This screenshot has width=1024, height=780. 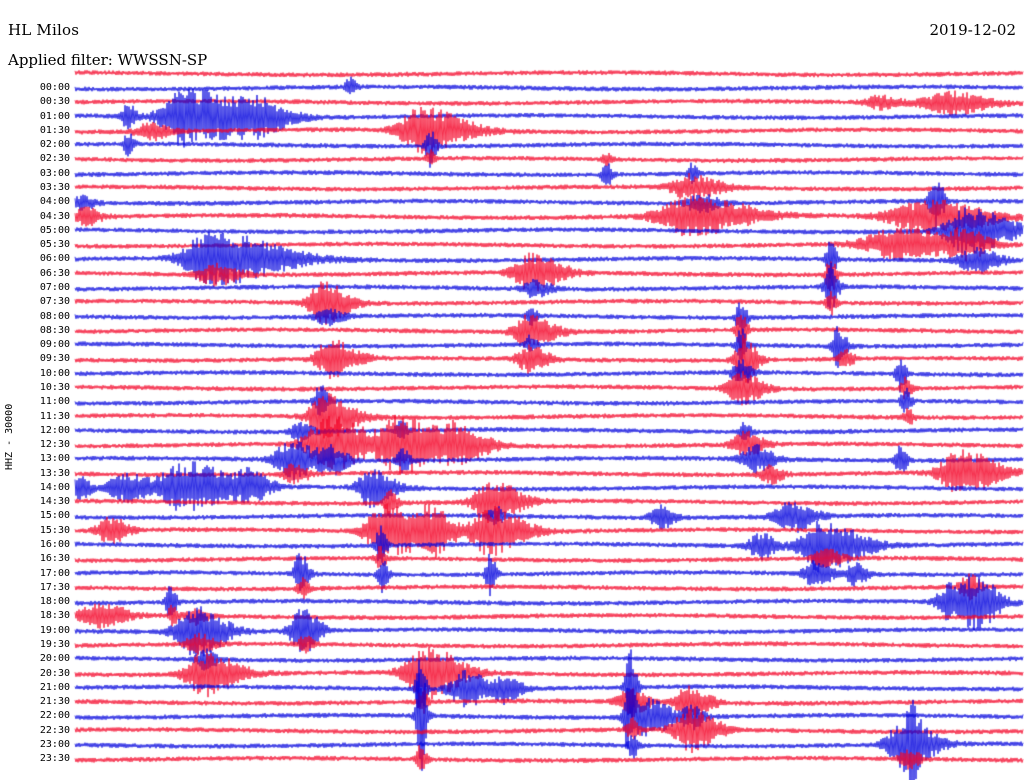 What do you see at coordinates (54, 302) in the screenshot?
I see `time-label: 07:30` at bounding box center [54, 302].